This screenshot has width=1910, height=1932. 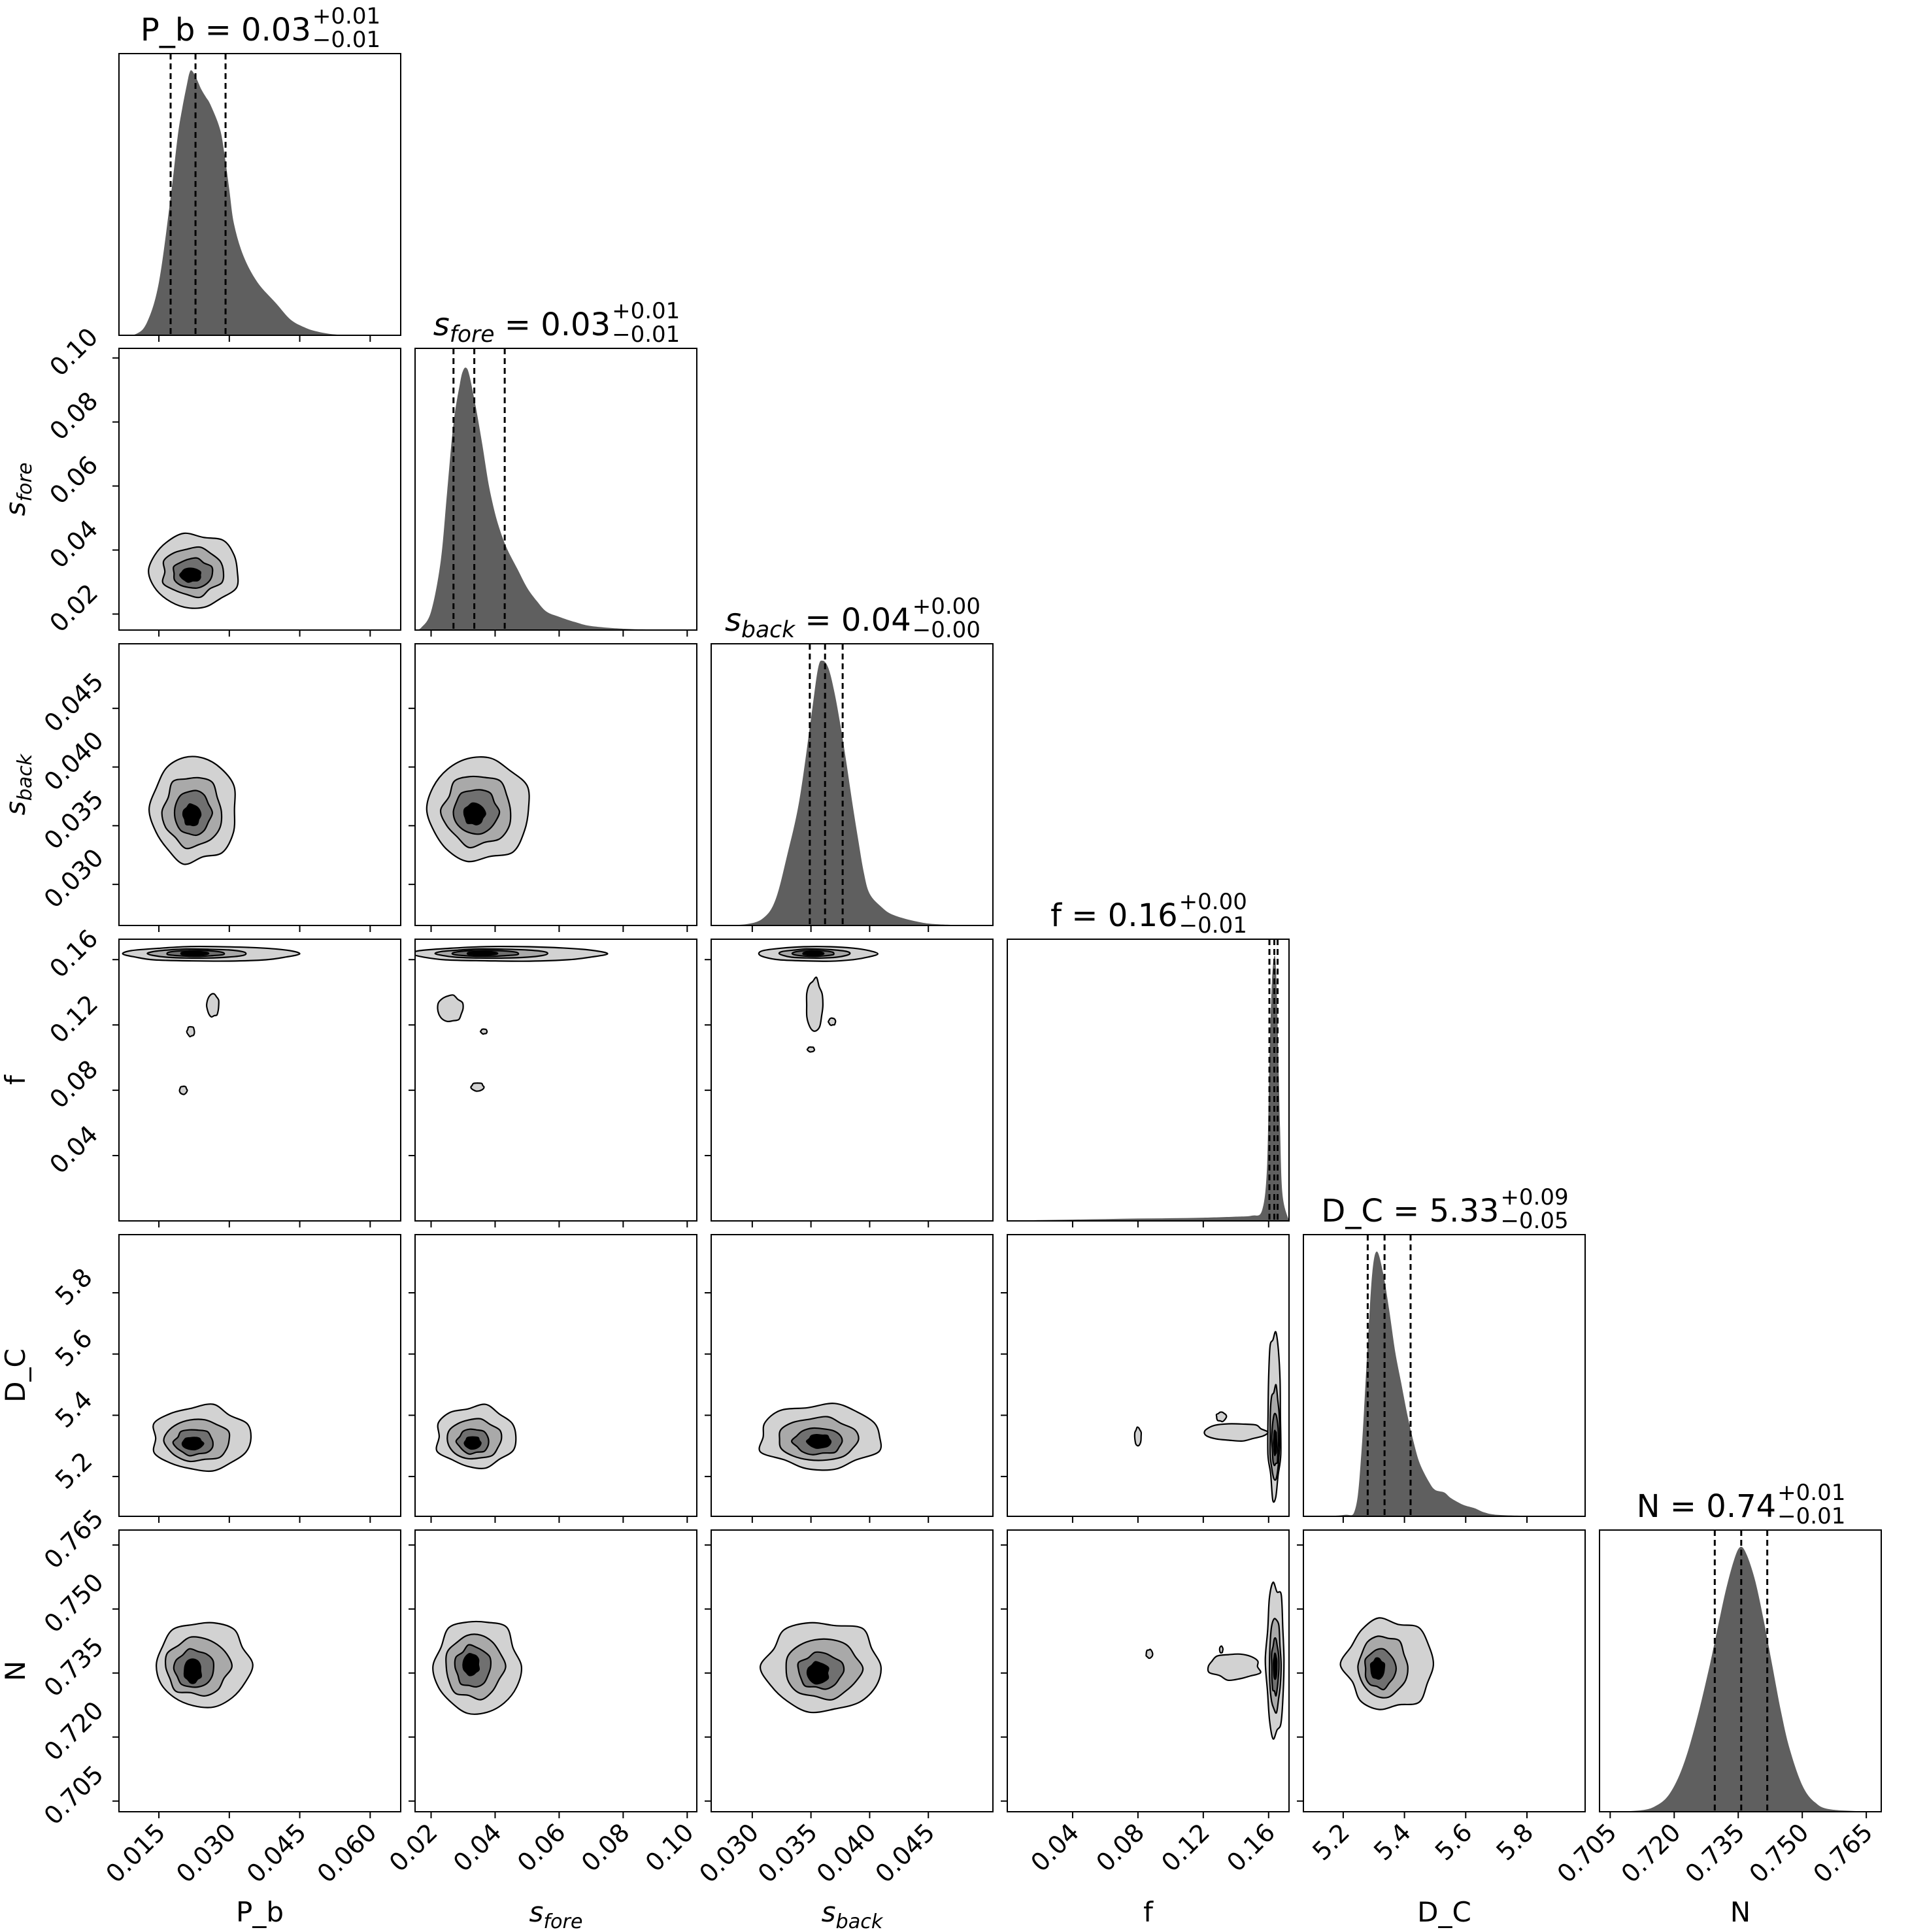 What do you see at coordinates (522, 327) in the screenshot?
I see `title-text: sfore = 0.03` at bounding box center [522, 327].